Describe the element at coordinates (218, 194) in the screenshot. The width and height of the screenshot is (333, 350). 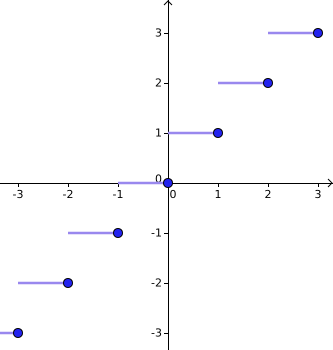
I see `x-tick-label: 1` at that location.